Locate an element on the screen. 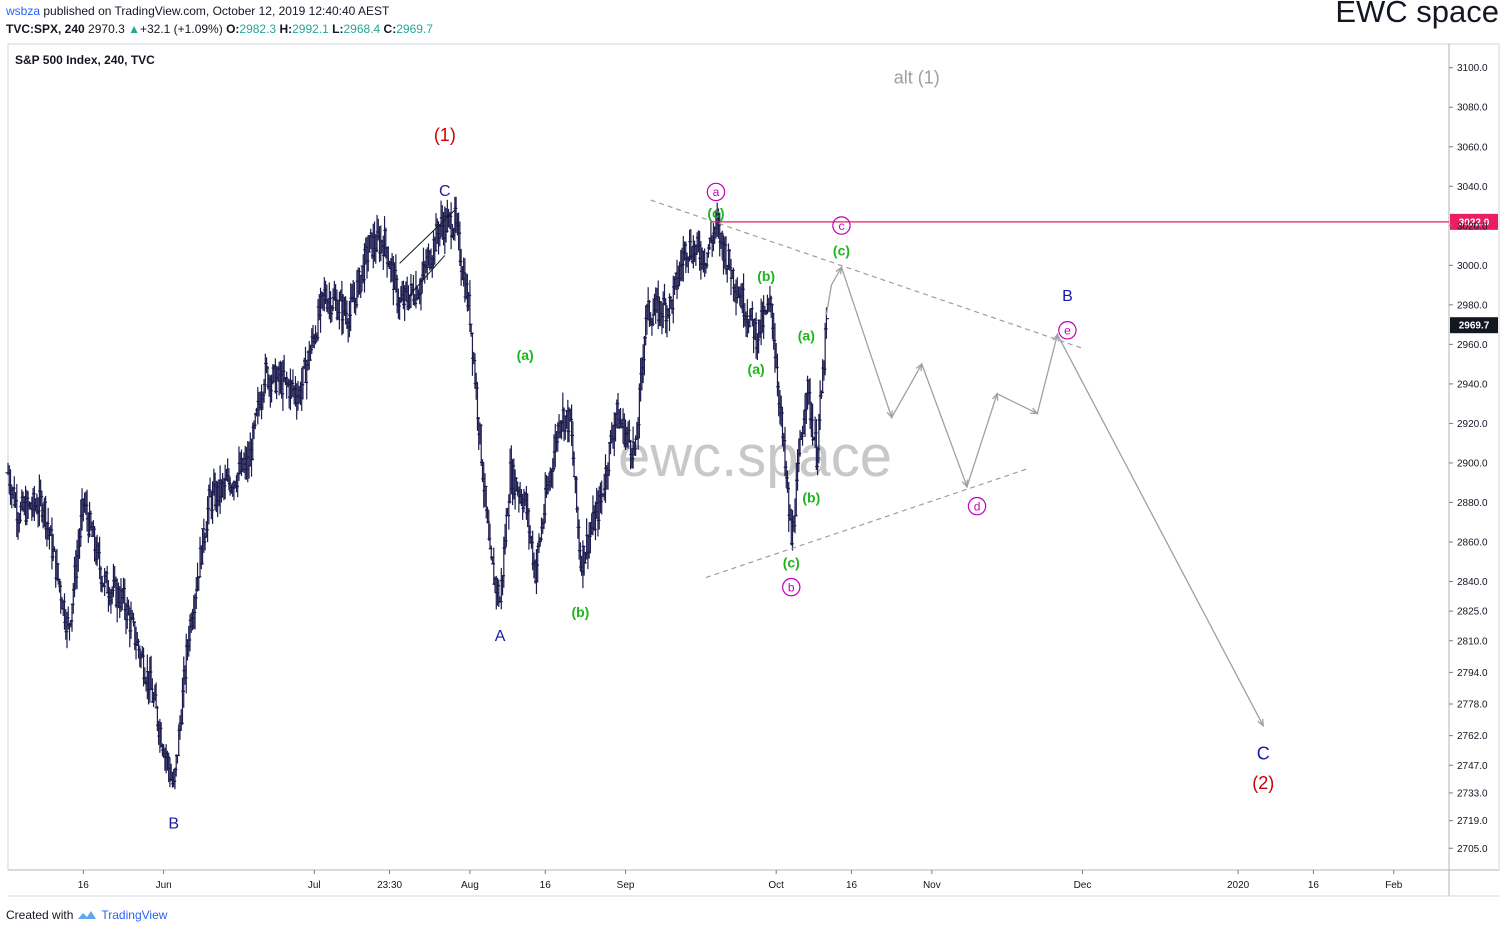 Image resolution: width=1507 pixels, height=934 pixels. y-tick-label: 3080.0 is located at coordinates (1472, 108).